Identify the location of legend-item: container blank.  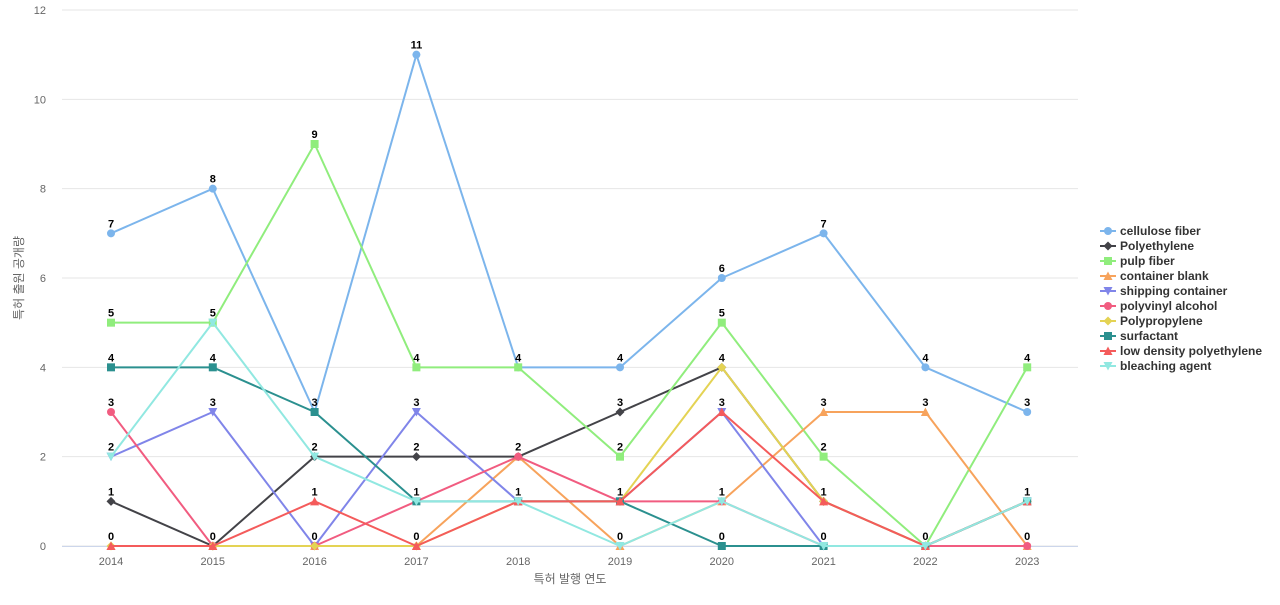
(1154, 276).